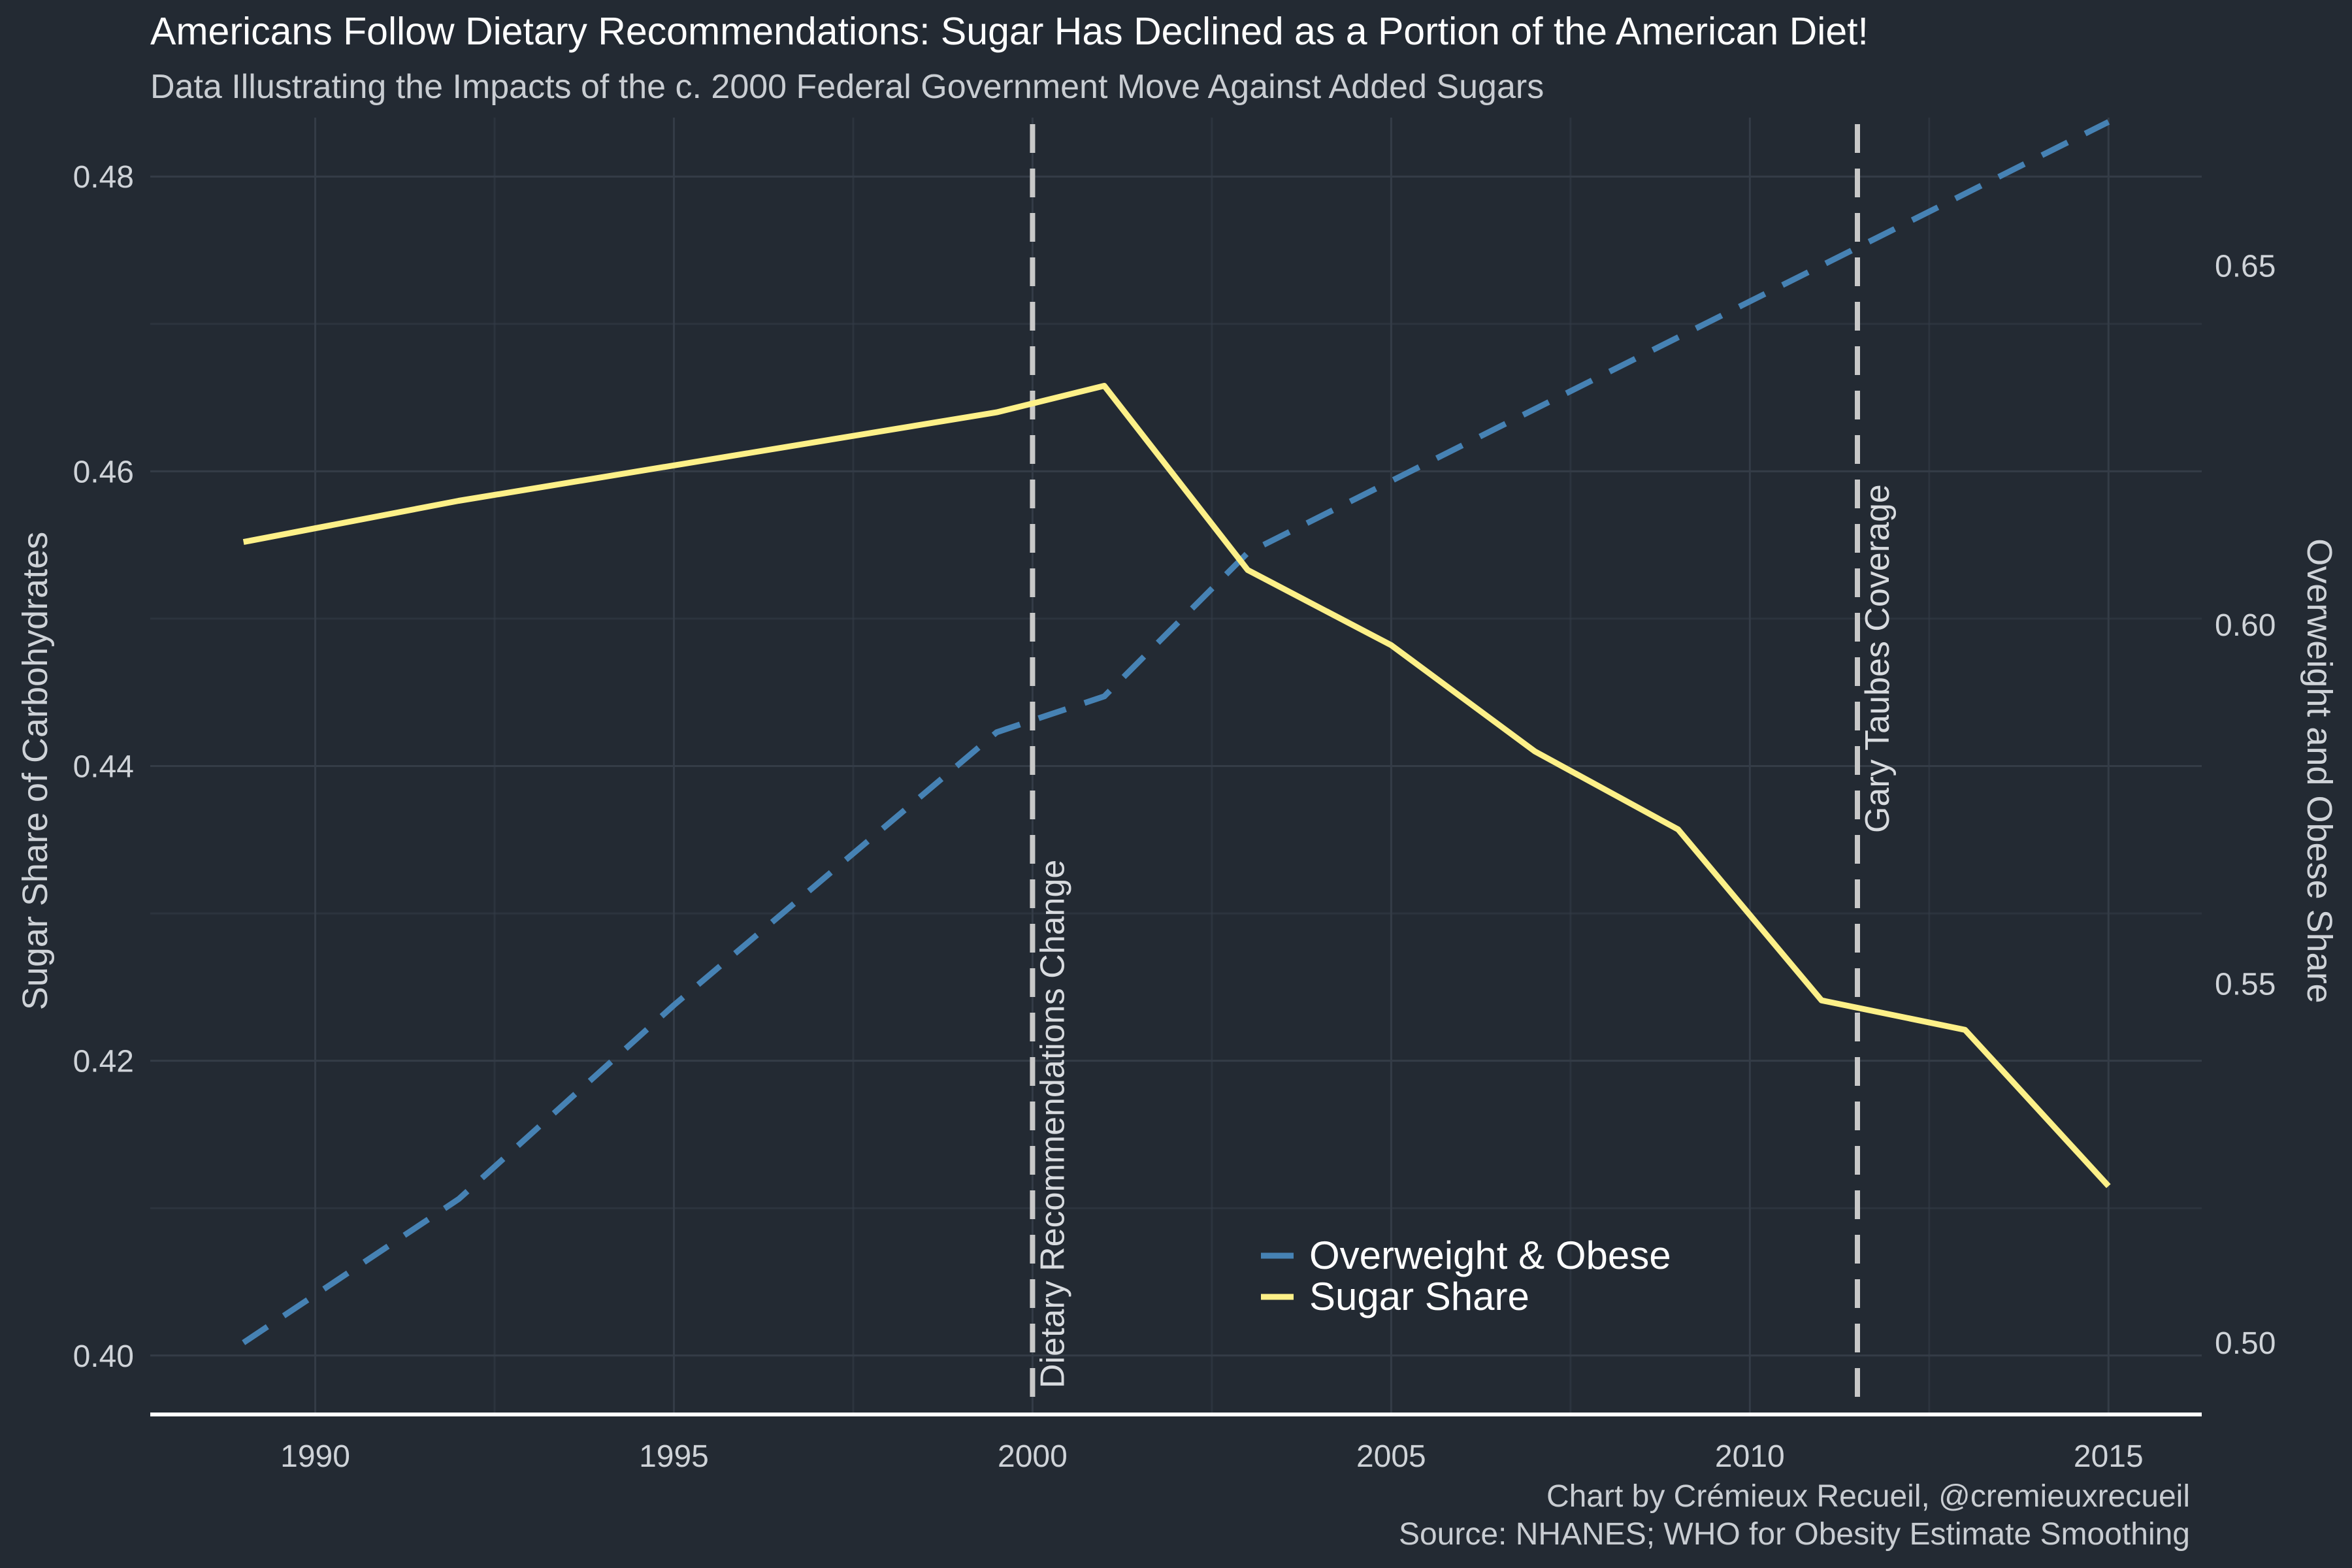  I want to click on y-tick-label-left: 0.42, so click(103, 1062).